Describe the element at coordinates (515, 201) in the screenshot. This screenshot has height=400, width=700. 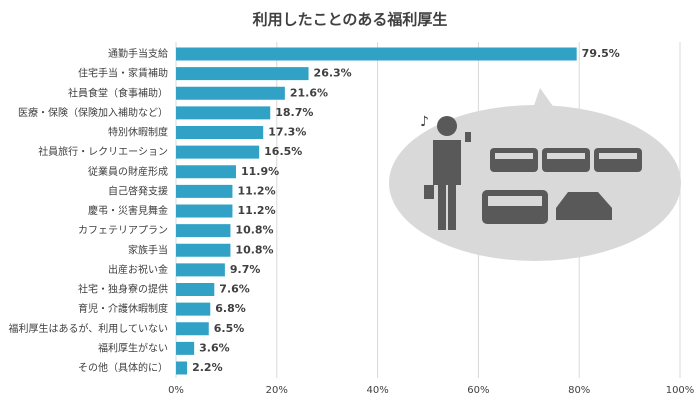
I see `bus-window` at that location.